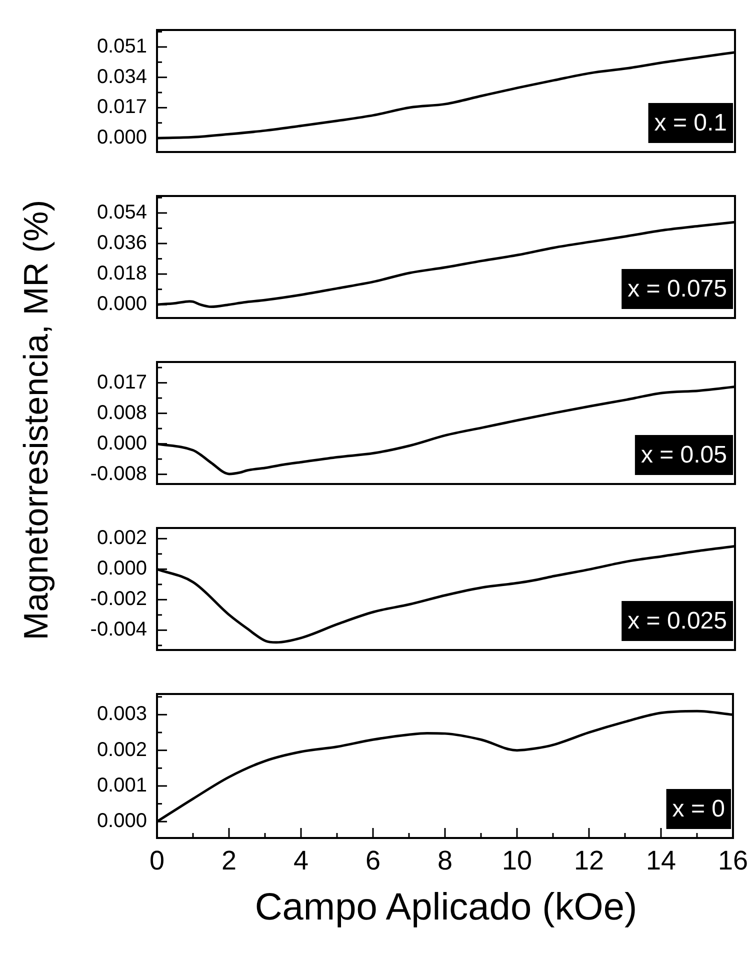 This screenshot has height=954, width=756. Describe the element at coordinates (118, 473) in the screenshot. I see `y-tick-label: -0.008` at that location.